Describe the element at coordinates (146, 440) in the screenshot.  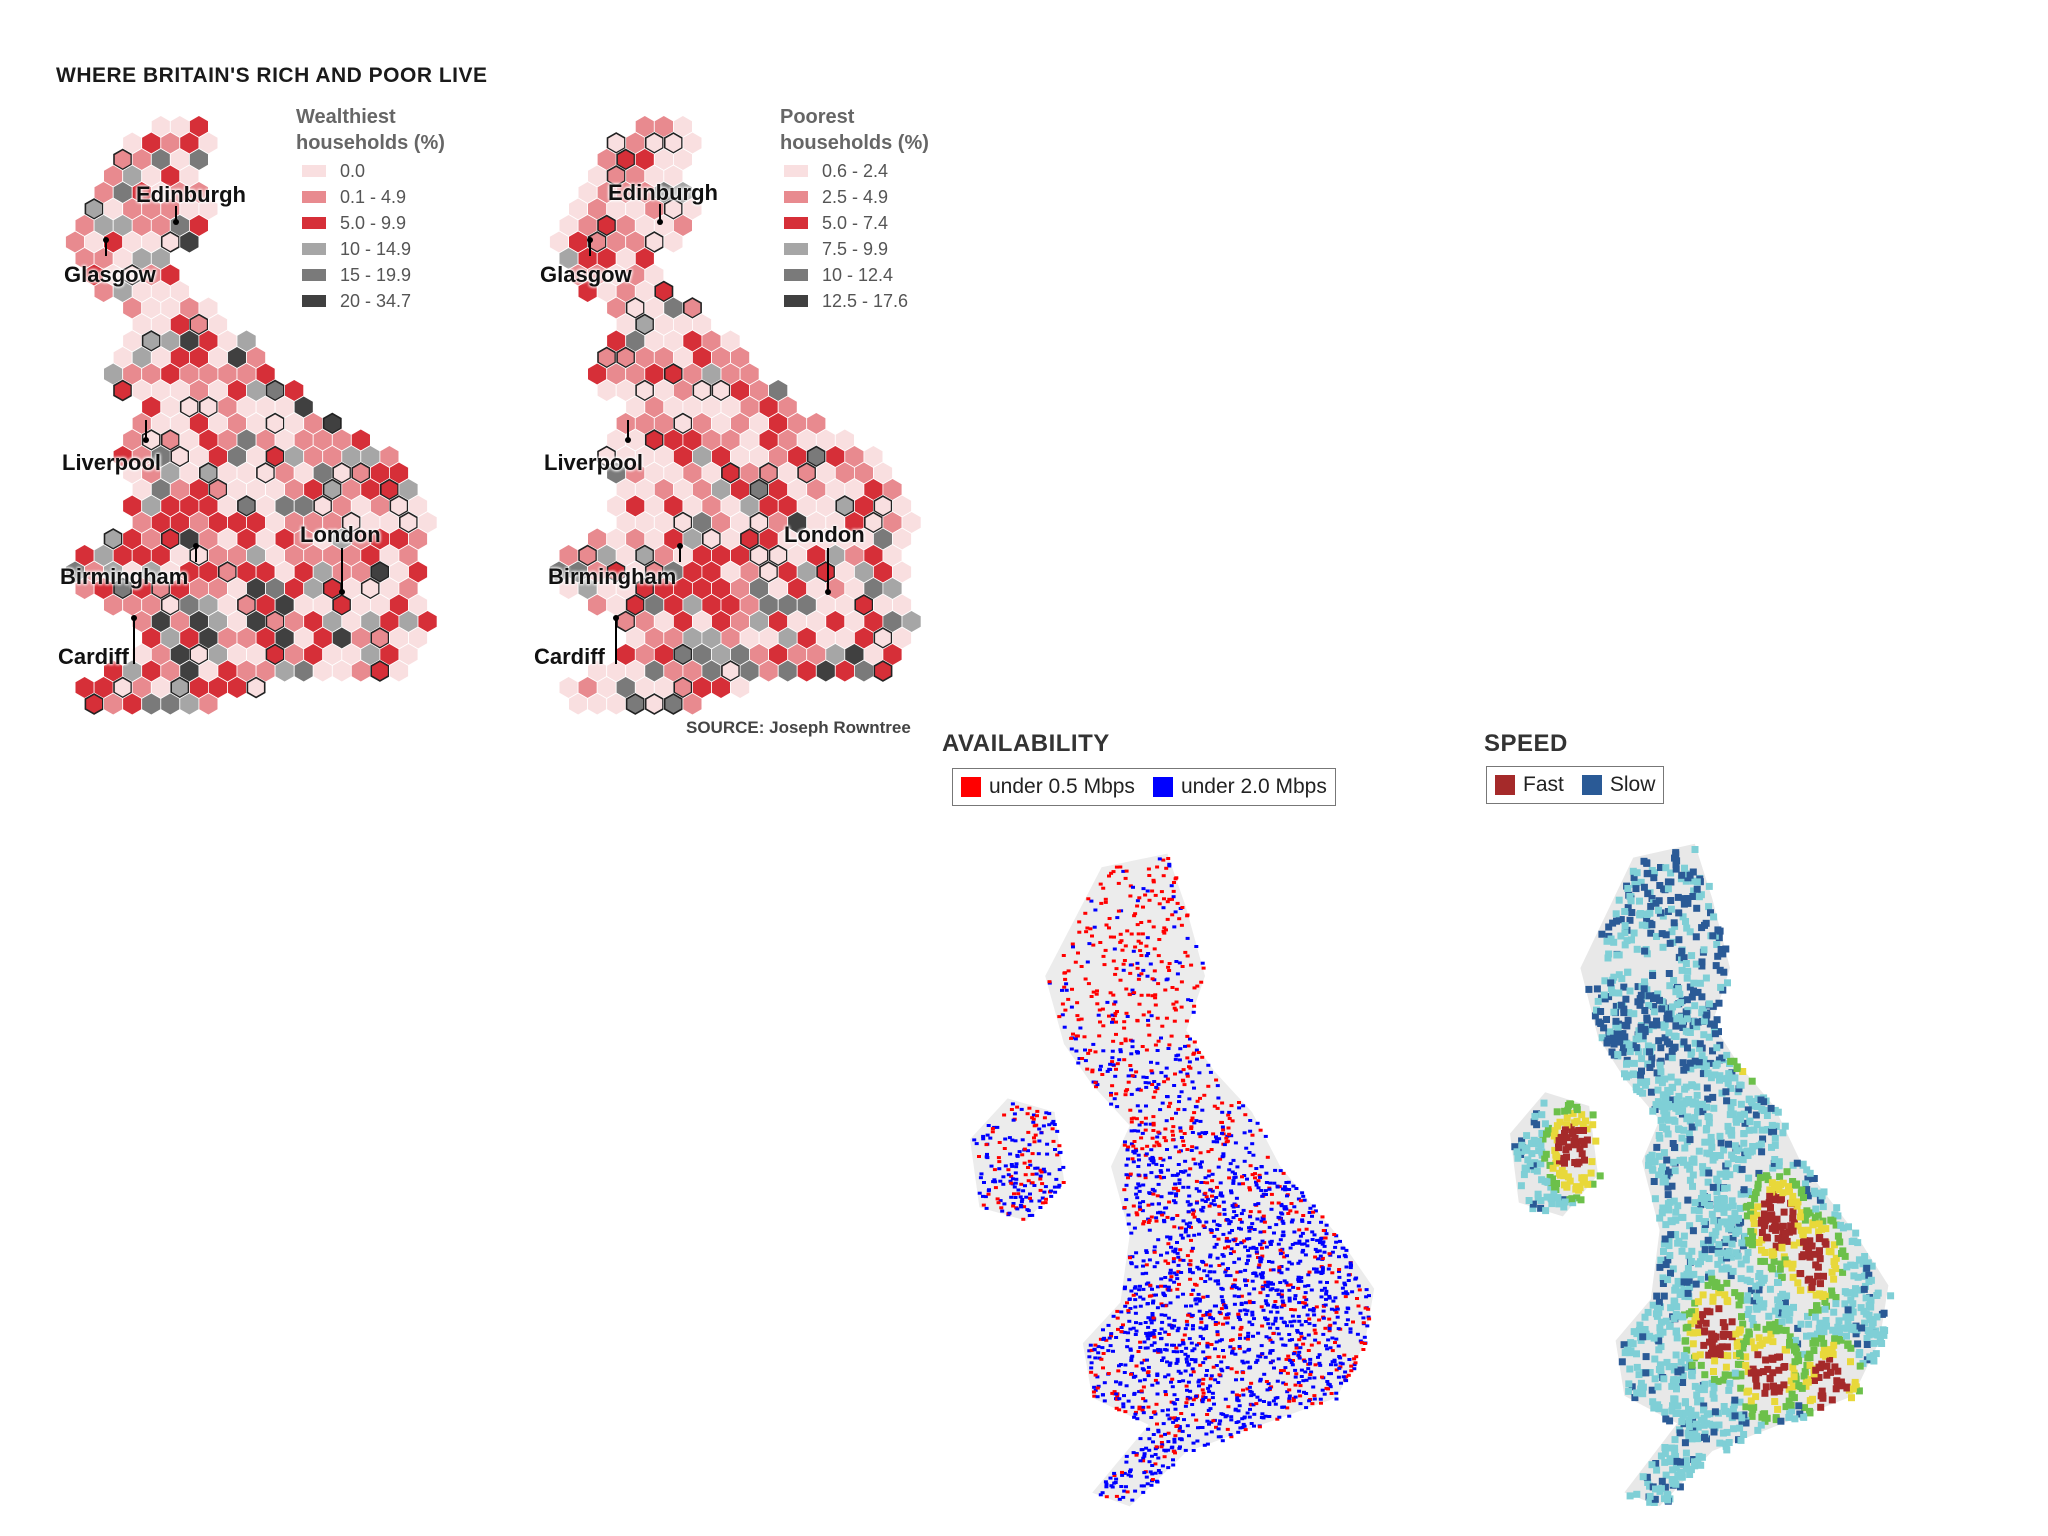
I see `city-dot` at that location.